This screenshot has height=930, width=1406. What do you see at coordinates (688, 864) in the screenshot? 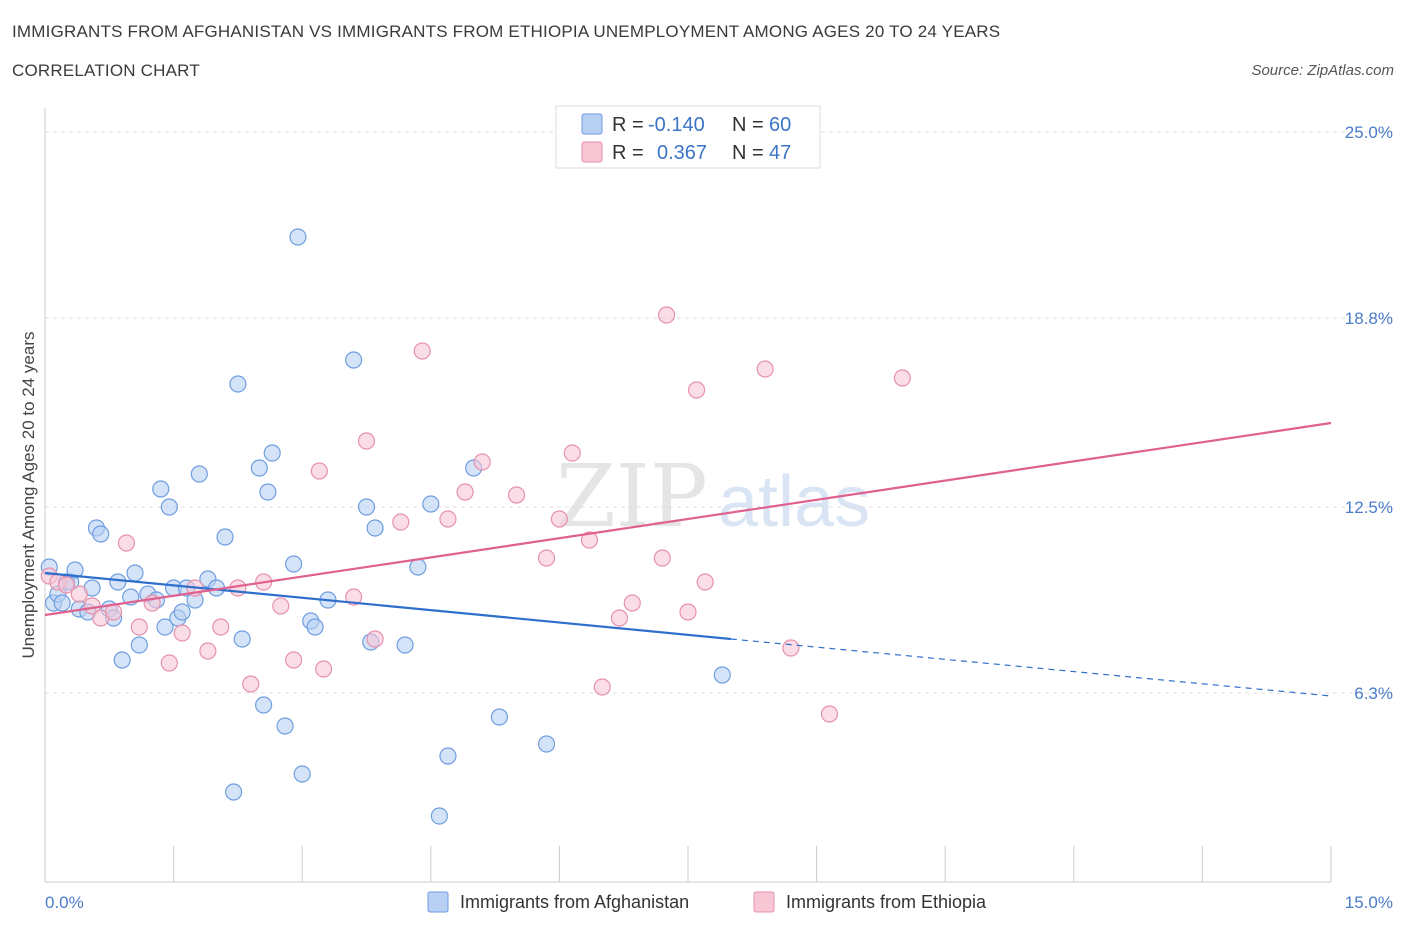
I see `x-ticks` at bounding box center [688, 864].